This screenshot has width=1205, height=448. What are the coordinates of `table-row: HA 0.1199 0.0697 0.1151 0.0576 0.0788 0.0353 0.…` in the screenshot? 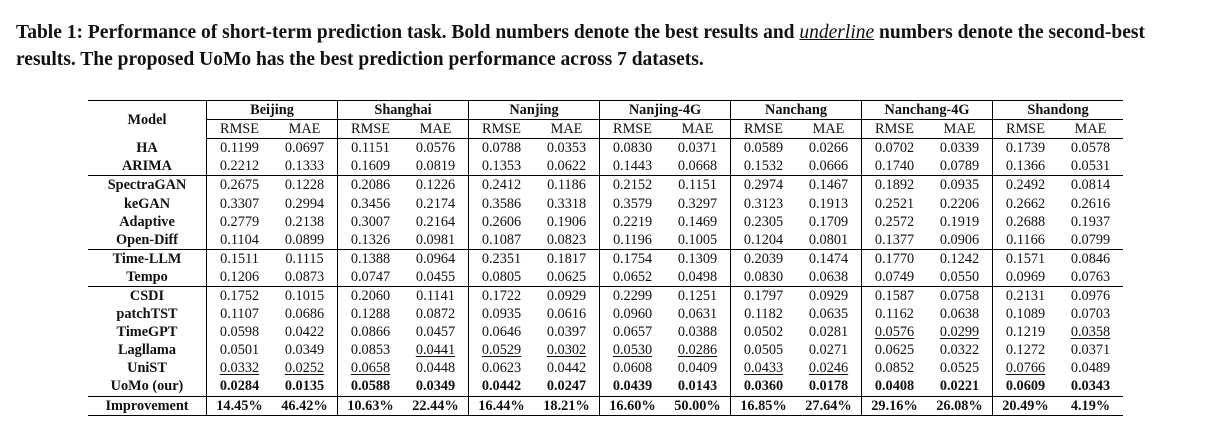 It's located at (605, 148).